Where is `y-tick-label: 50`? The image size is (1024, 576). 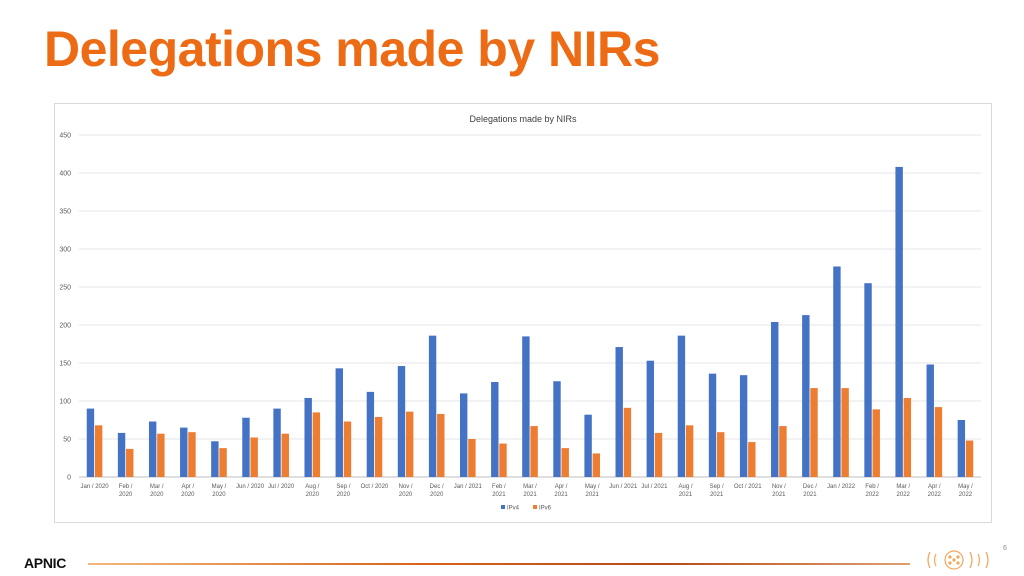 y-tick-label: 50 is located at coordinates (67, 440).